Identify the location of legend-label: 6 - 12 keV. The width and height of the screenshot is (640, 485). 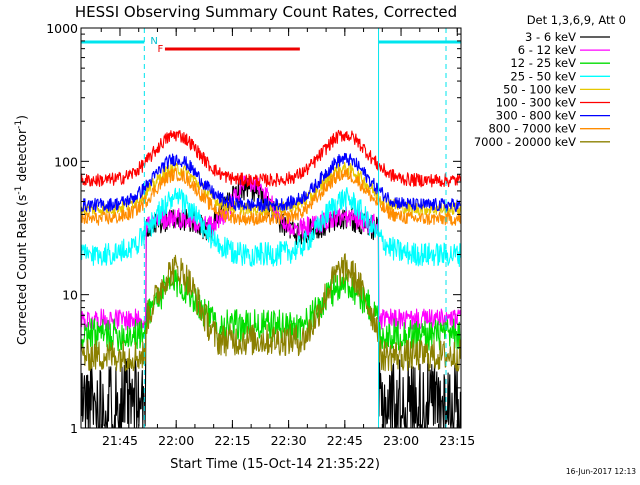
(547, 50).